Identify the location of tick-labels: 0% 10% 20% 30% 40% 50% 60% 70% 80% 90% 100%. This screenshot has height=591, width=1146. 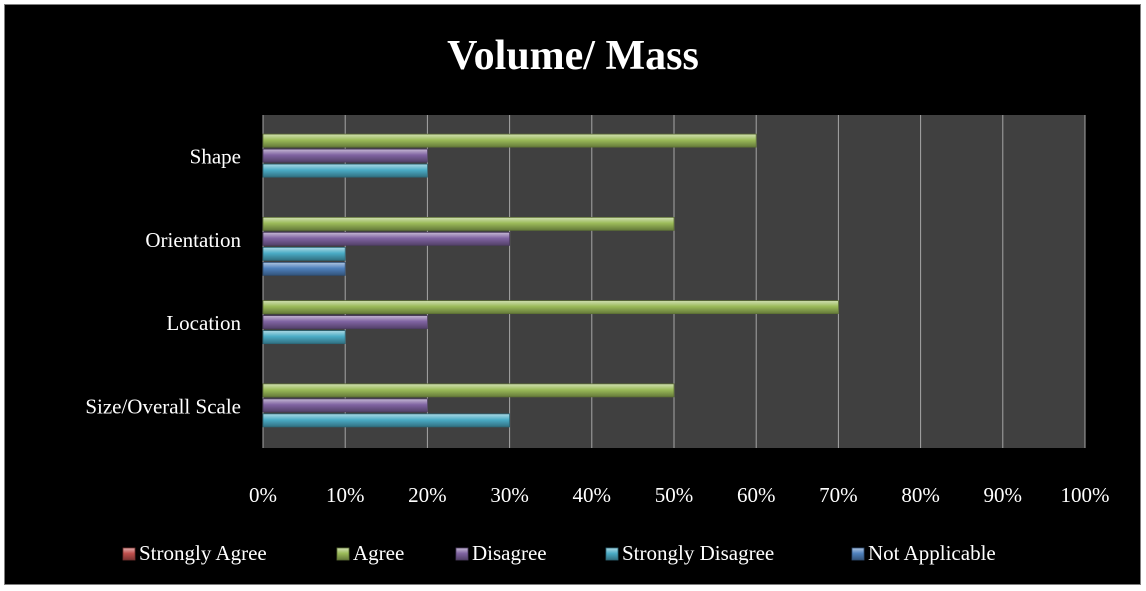
(679, 495).